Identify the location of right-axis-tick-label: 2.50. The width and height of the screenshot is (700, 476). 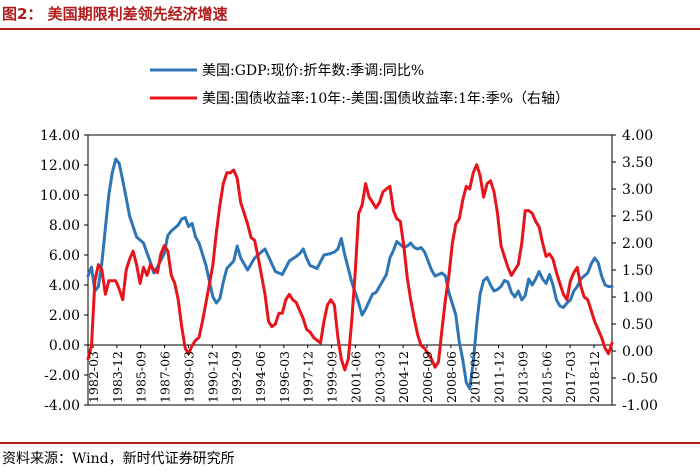
(637, 217).